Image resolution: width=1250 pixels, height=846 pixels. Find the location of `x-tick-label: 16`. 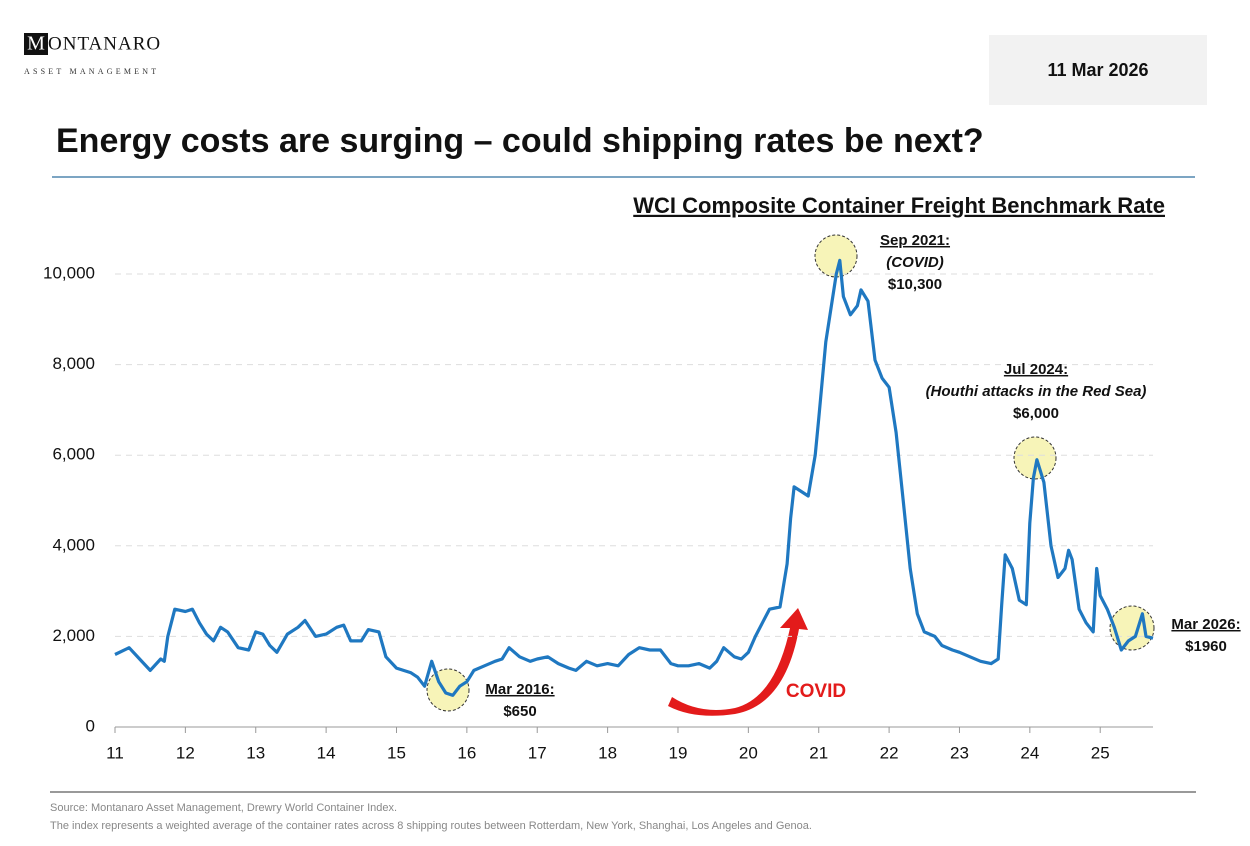

x-tick-label: 16 is located at coordinates (466, 752).